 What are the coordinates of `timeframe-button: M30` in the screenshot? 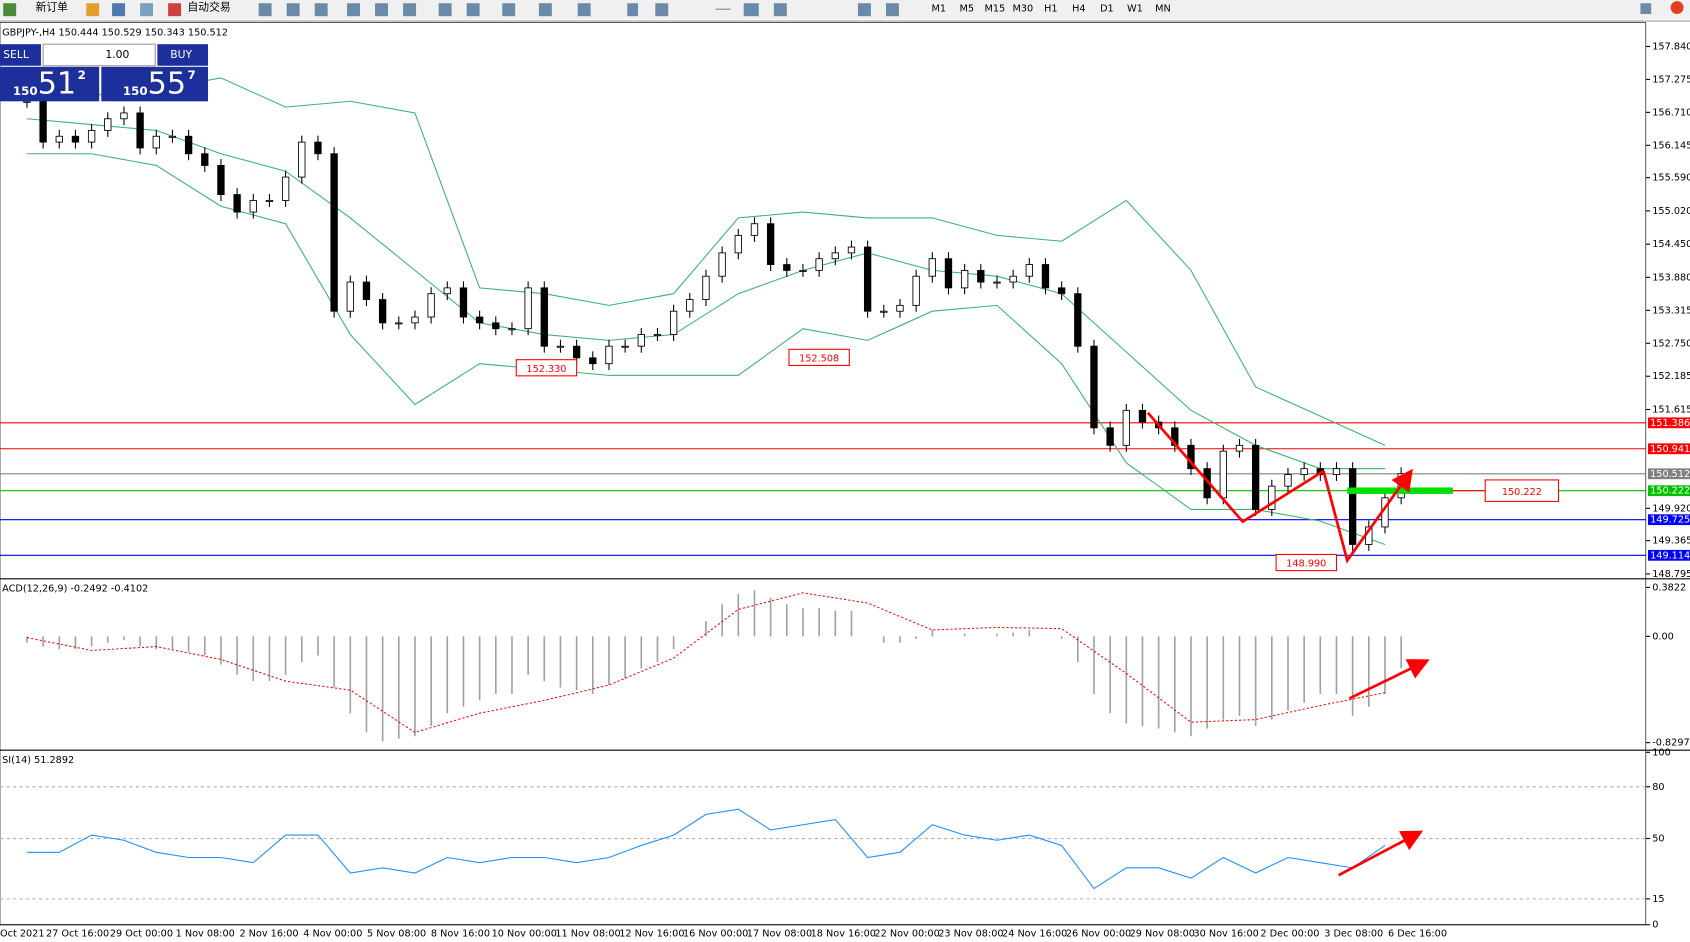 It's located at (1022, 9).